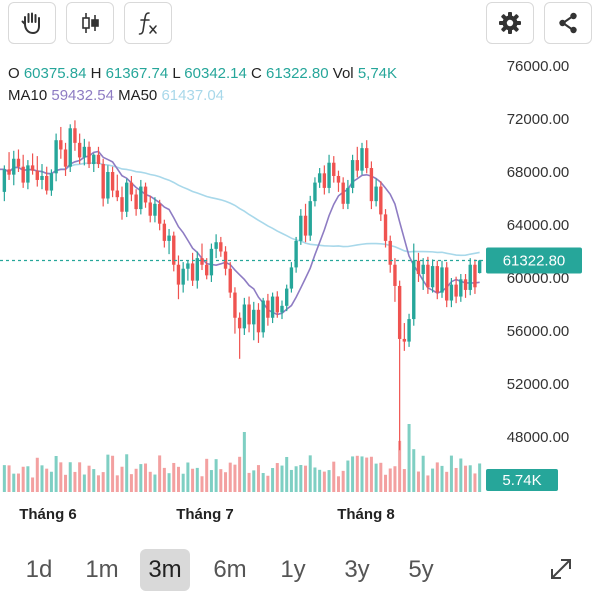  What do you see at coordinates (176, 73) in the screenshot?
I see `low-label: L` at bounding box center [176, 73].